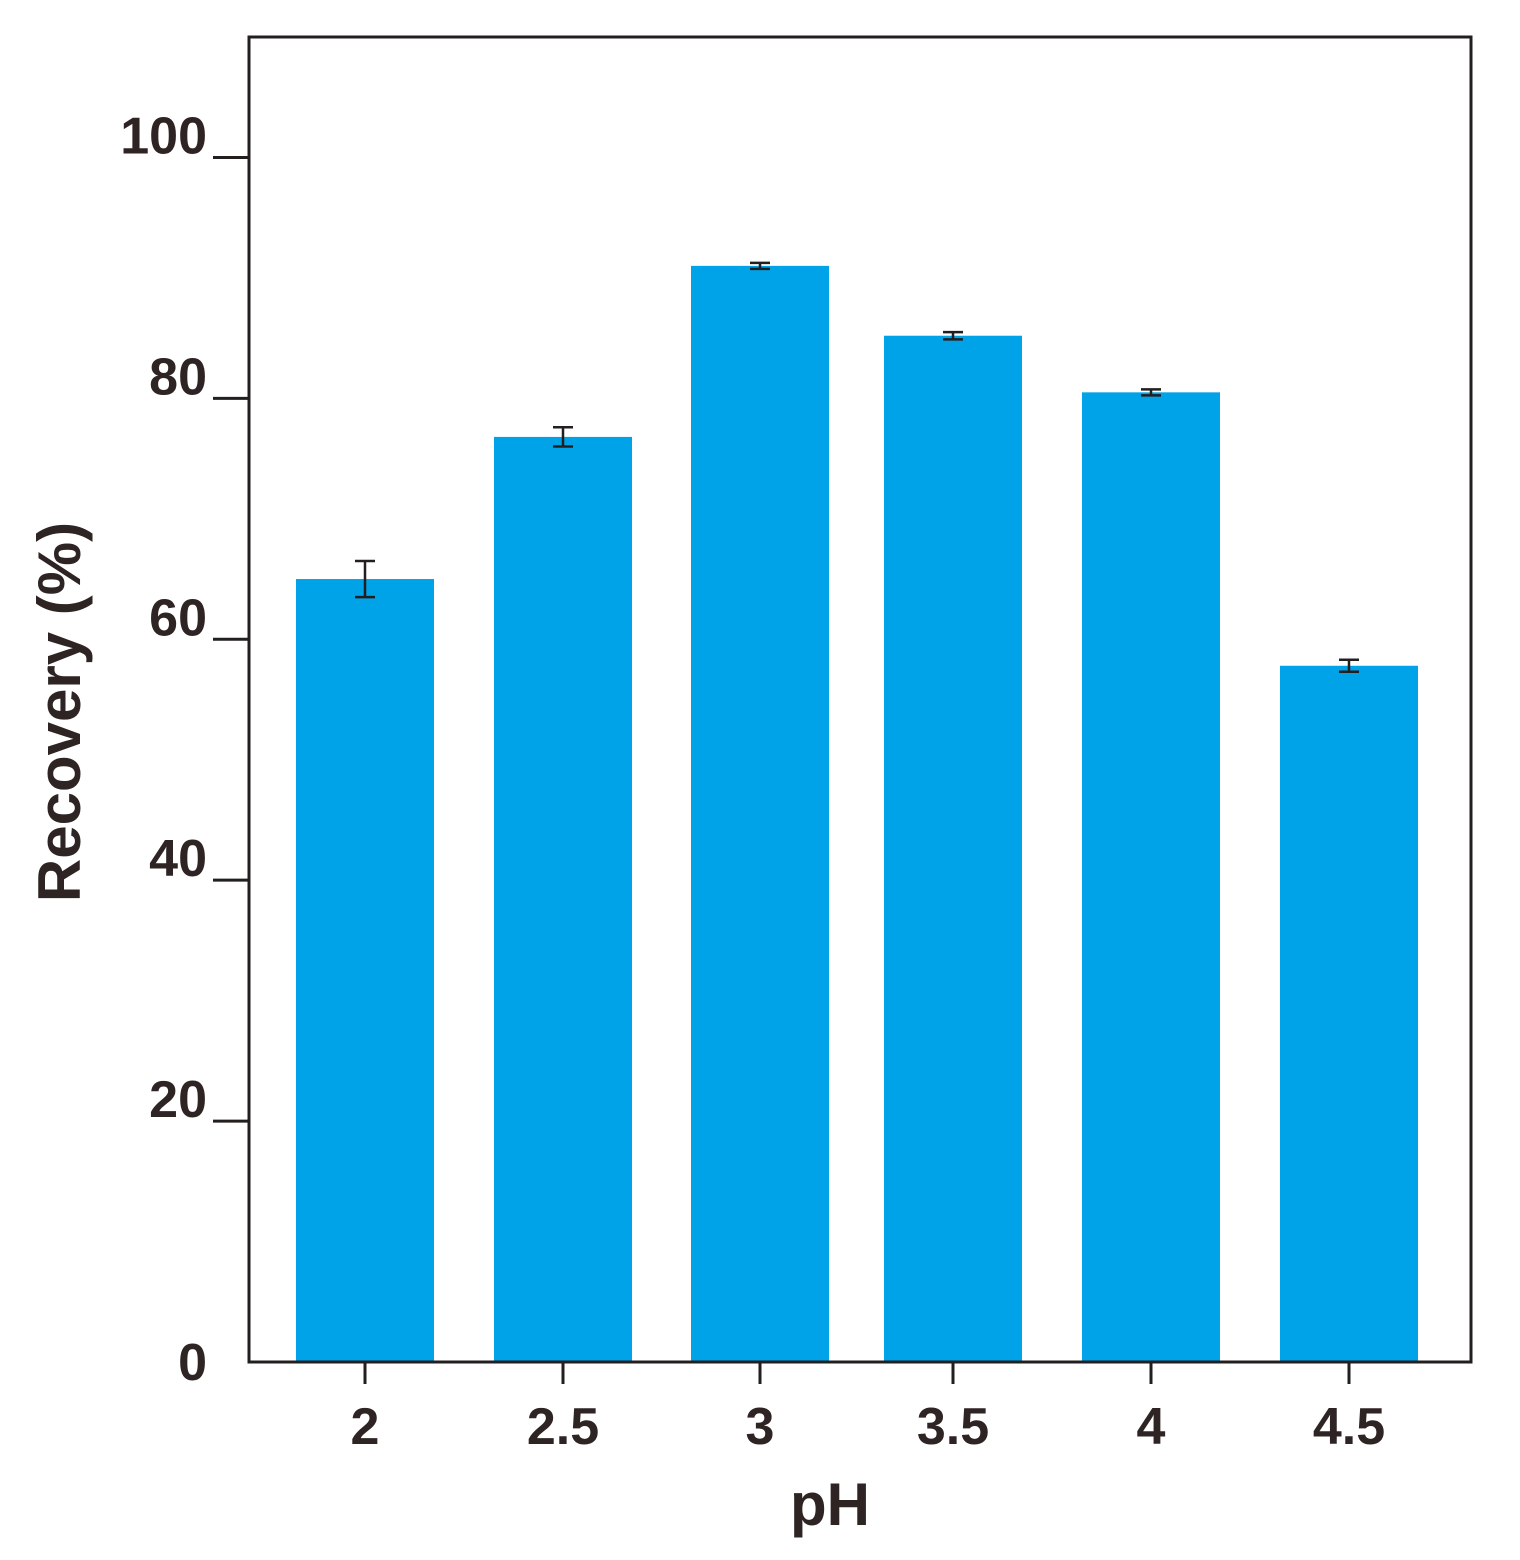  I want to click on y-tick-label-0: 0, so click(192, 1363).